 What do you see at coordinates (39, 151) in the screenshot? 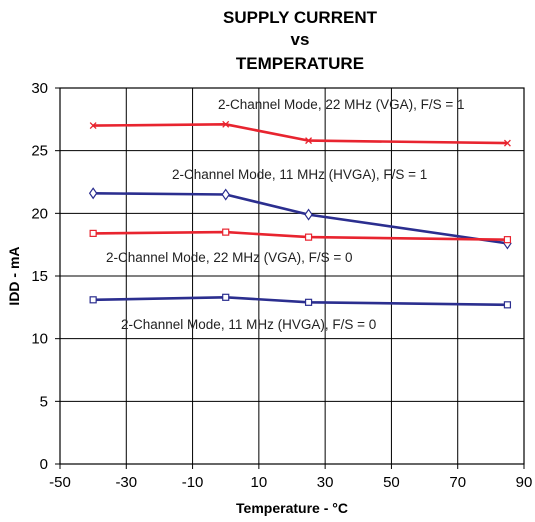
I see `y-tick-label: 25` at bounding box center [39, 151].